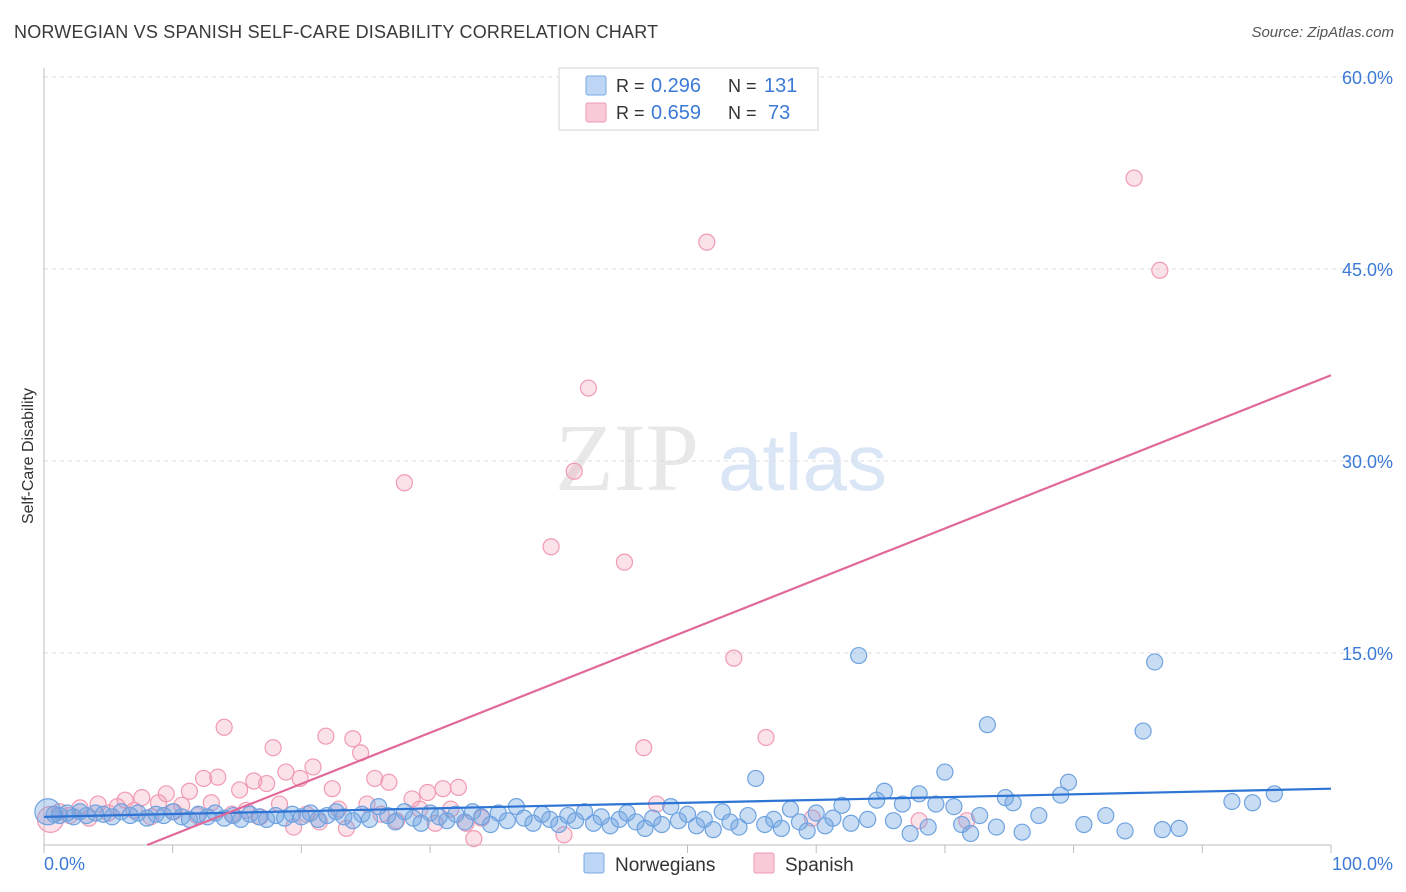 This screenshot has width=1406, height=892. I want to click on y-axis-label: Self-Care Disability, so click(28, 456).